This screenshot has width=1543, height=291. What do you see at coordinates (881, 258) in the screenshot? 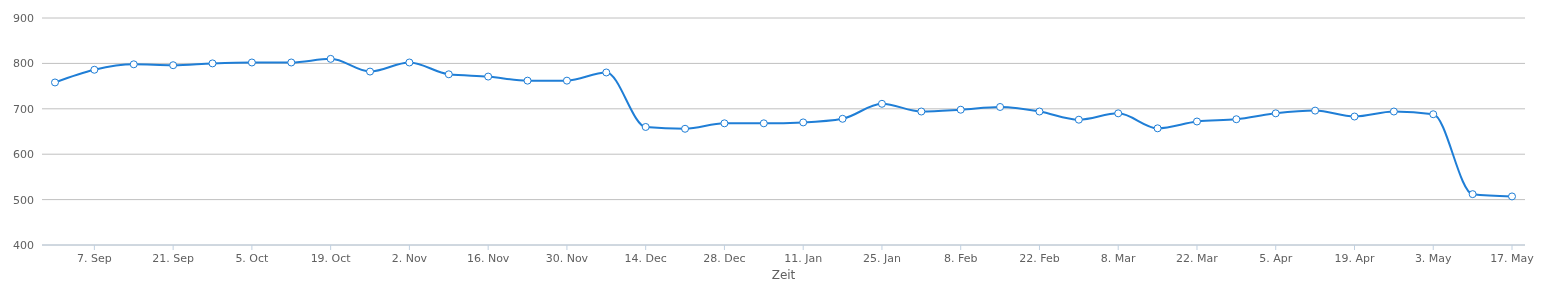
I see `x-tick-label: 25. Jan` at bounding box center [881, 258].